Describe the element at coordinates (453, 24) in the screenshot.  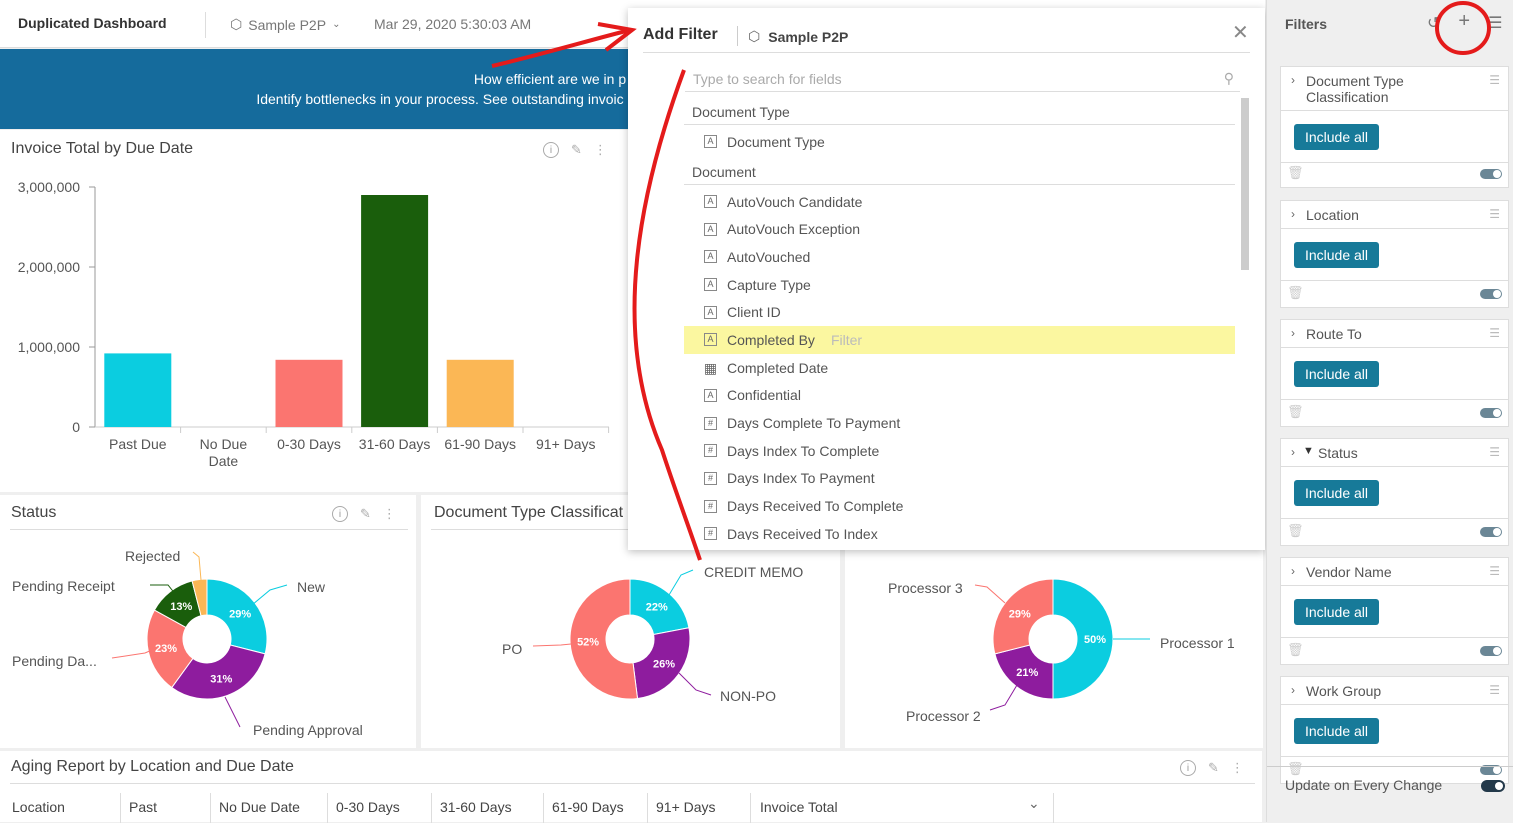
I see `refresh-timestamp: Mar 29, 2020 5:30:03 AM` at that location.